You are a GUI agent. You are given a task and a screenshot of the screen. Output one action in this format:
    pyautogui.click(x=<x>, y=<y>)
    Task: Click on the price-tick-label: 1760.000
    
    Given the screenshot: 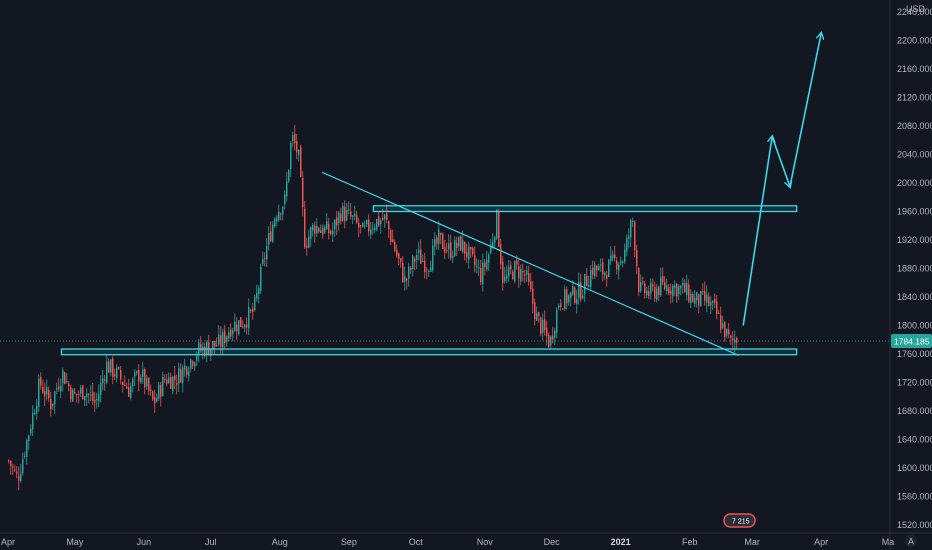 What is the action you would take?
    pyautogui.click(x=914, y=354)
    